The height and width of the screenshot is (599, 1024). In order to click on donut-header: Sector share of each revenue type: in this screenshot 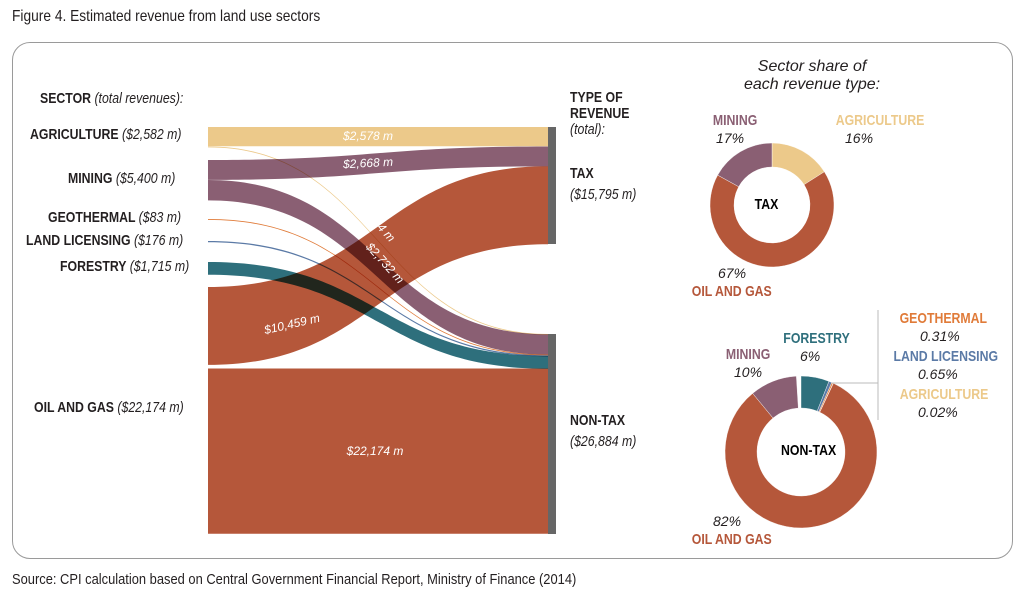, I will do `click(812, 75)`.